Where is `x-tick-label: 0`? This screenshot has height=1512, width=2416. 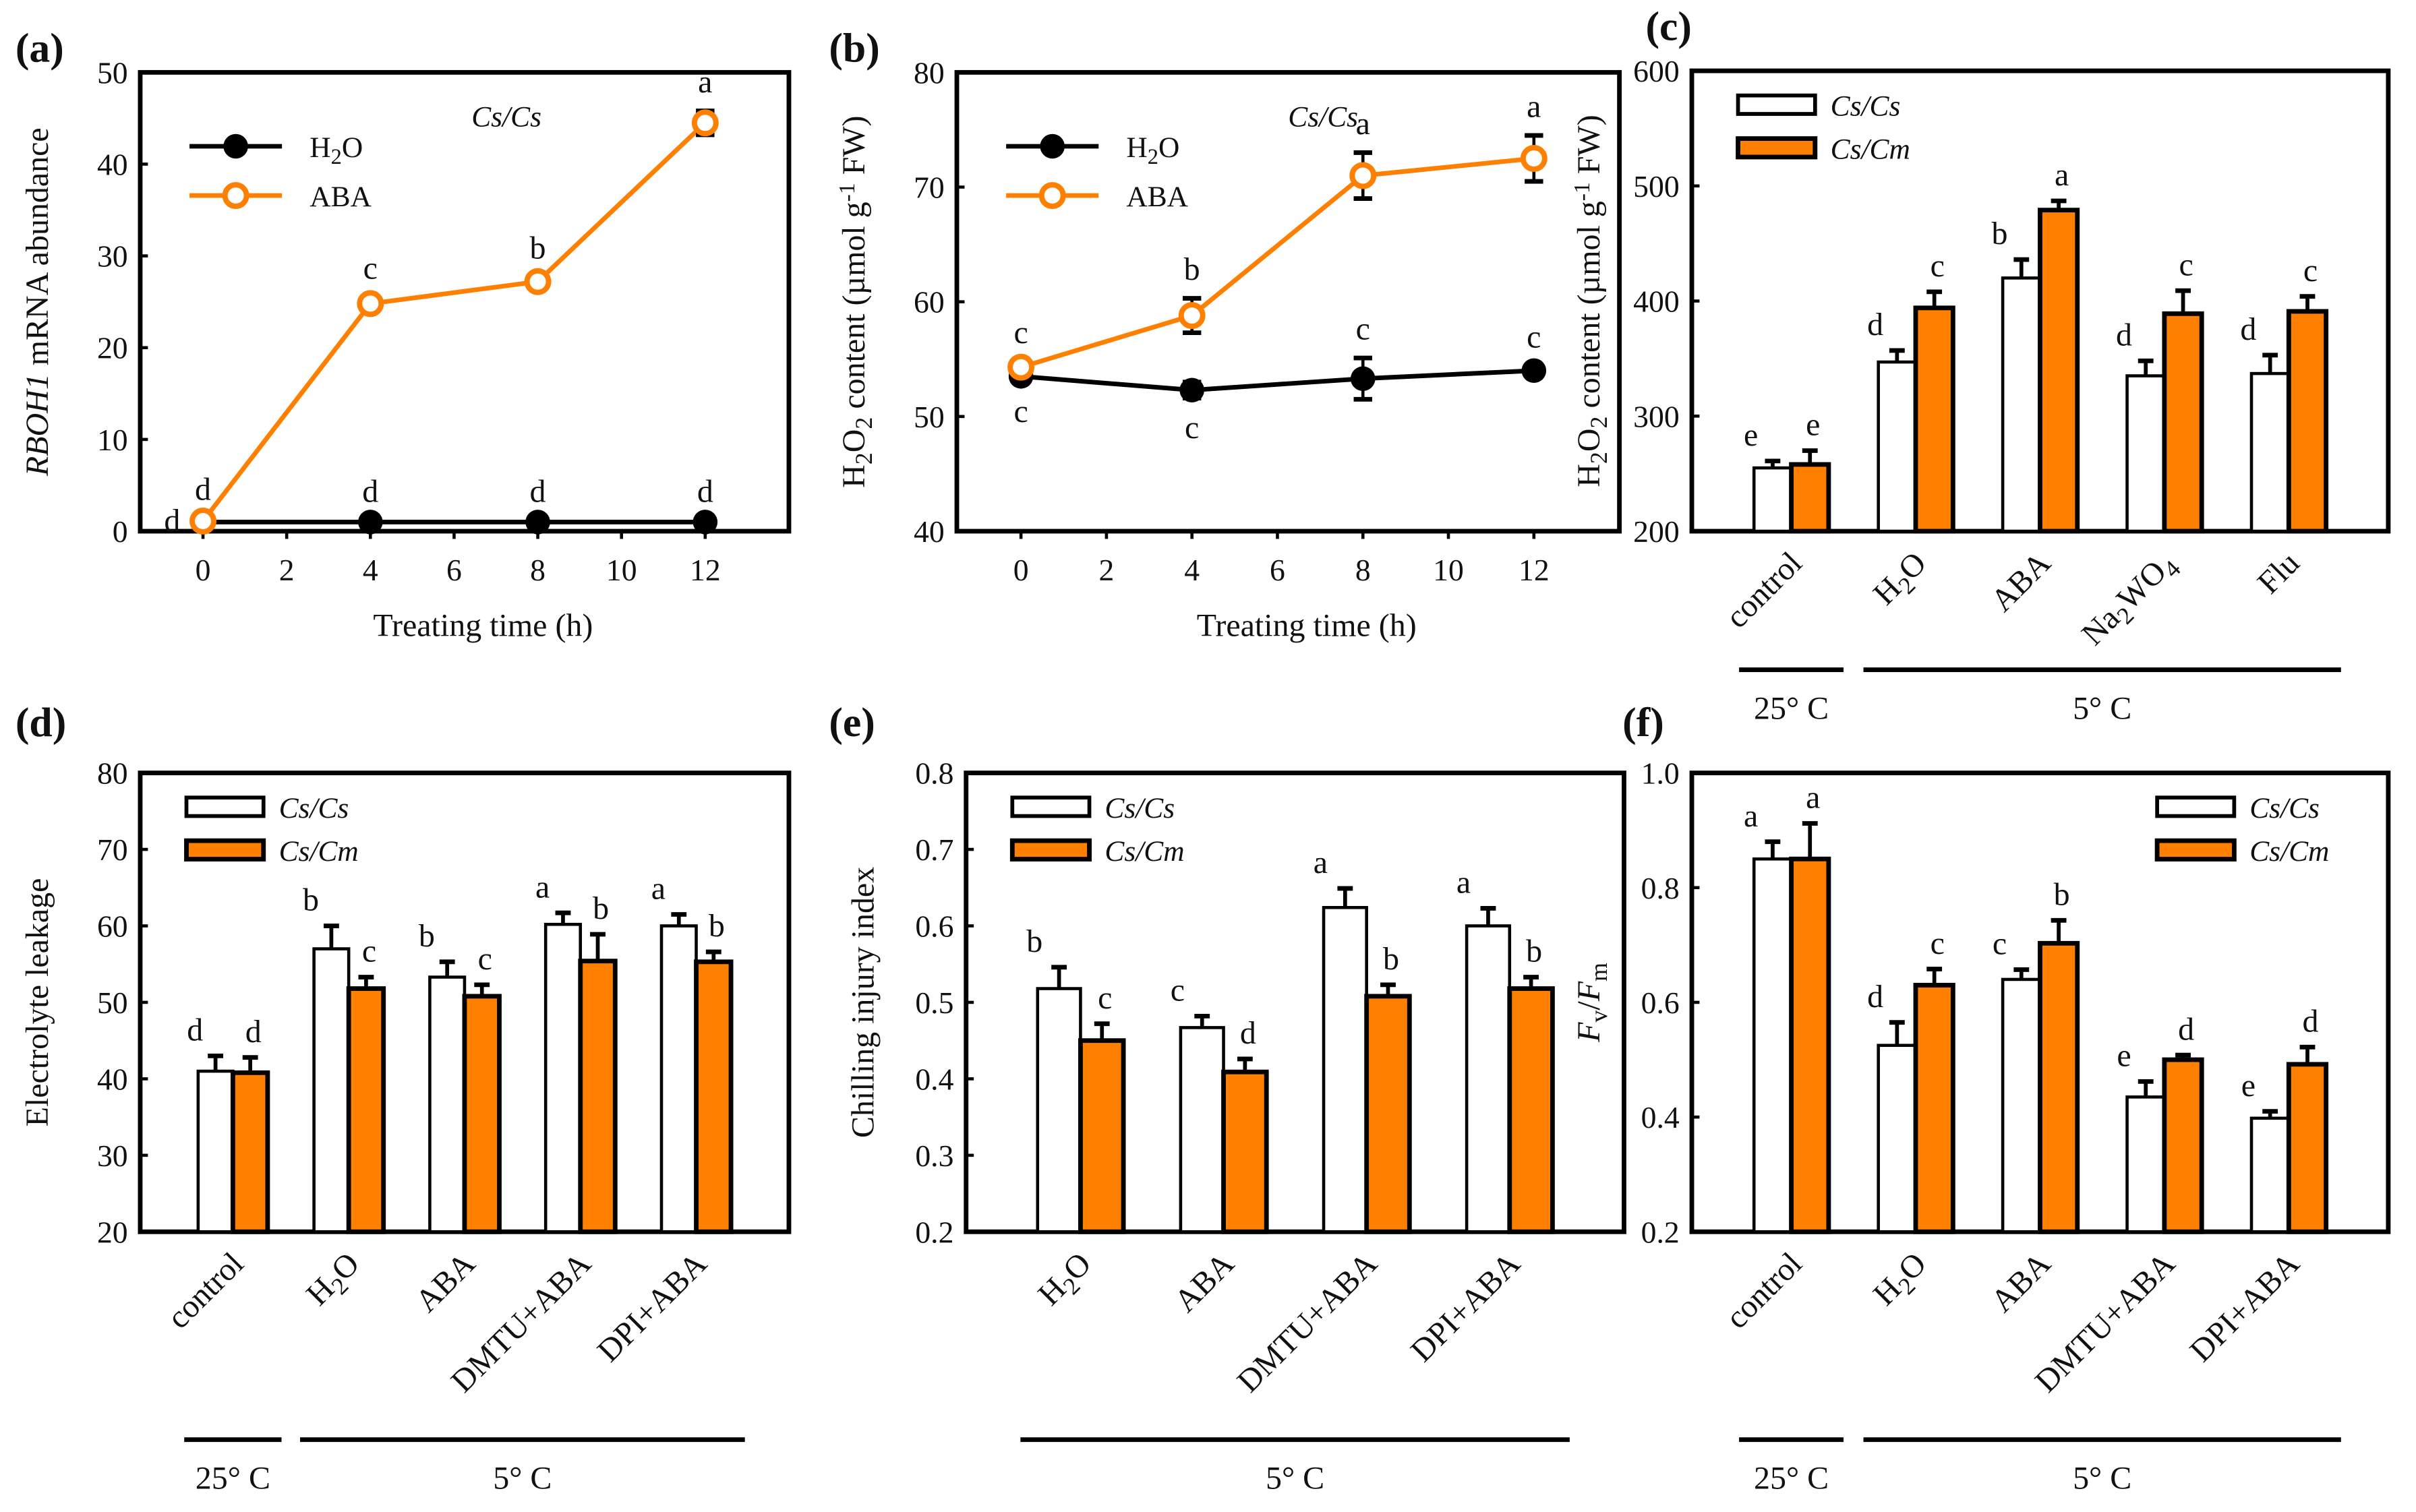
x-tick-label: 0 is located at coordinates (203, 570).